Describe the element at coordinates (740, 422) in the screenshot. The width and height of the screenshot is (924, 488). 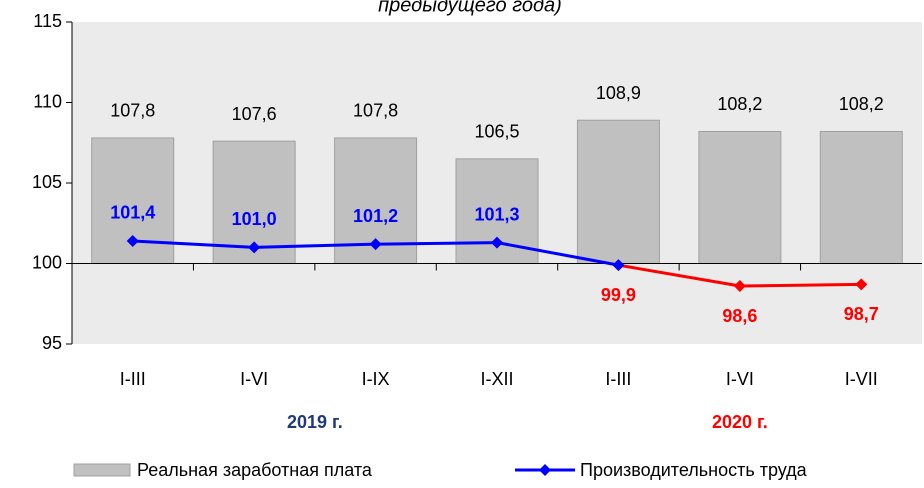
I see `group-label: 2020 г.` at that location.